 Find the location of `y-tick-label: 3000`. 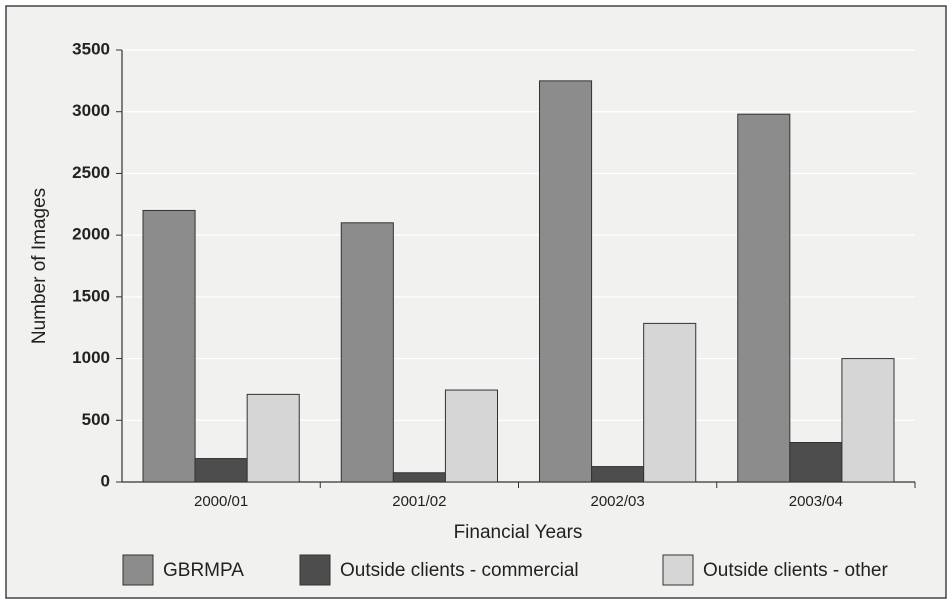

y-tick-label: 3000 is located at coordinates (91, 110).